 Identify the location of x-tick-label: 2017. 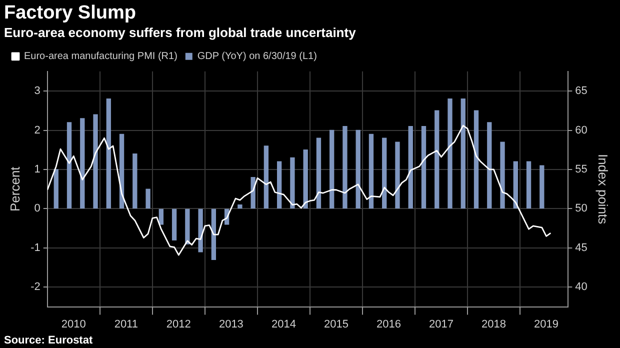
(441, 324).